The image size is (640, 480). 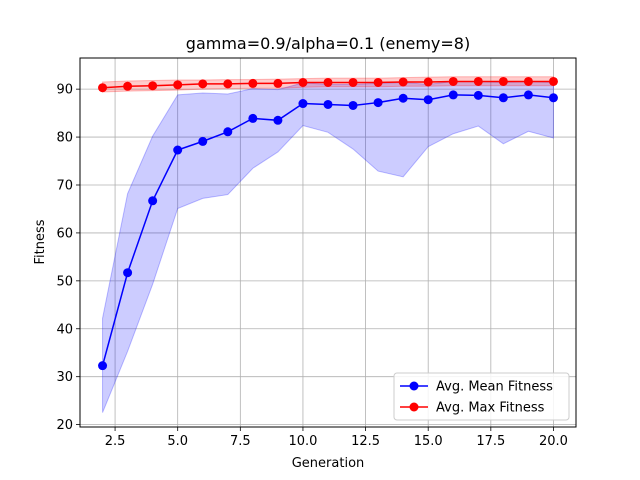 I want to click on y-axis-title: Fitness, so click(x=40, y=241).